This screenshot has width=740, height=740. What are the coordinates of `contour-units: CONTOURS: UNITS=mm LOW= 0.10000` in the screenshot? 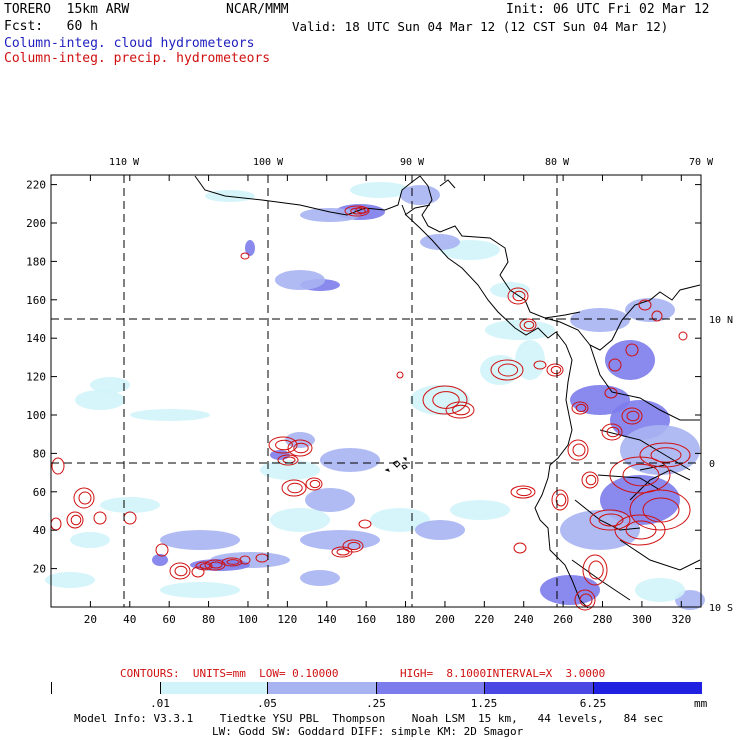 It's located at (229, 673).